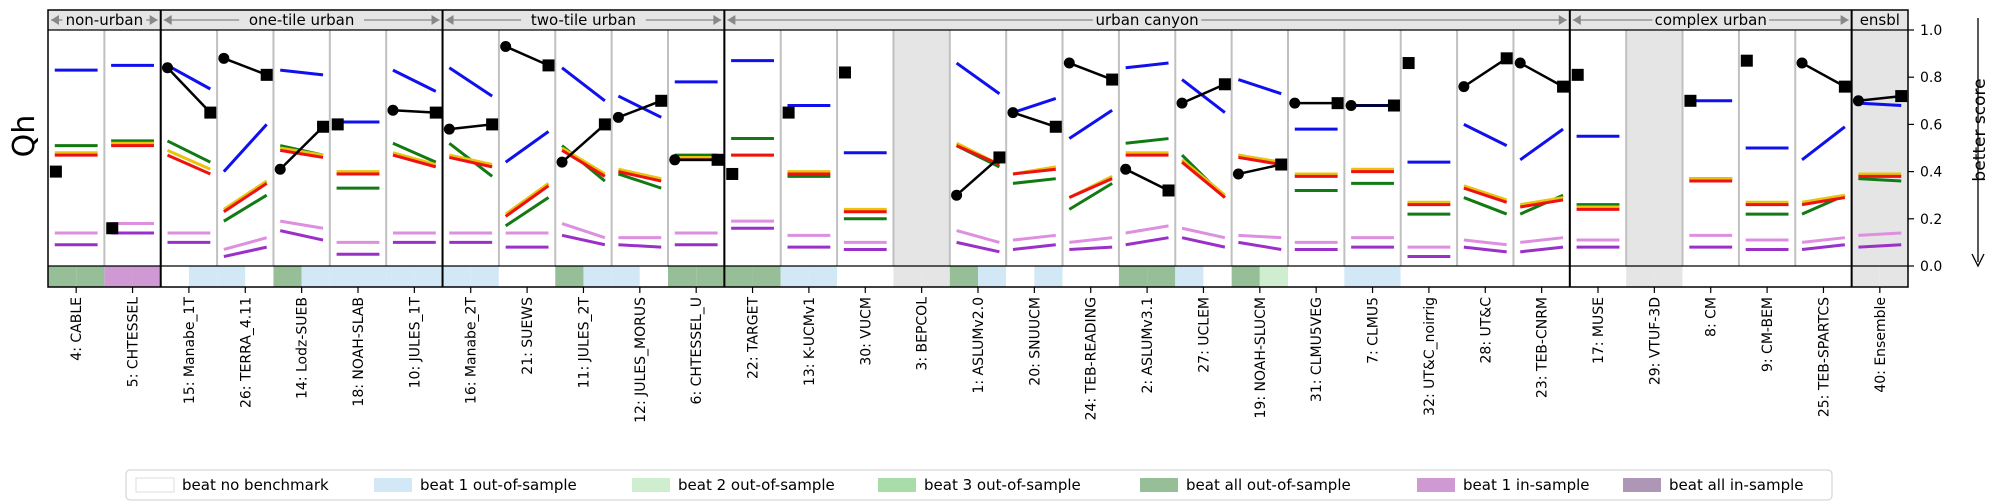 The image size is (2005, 504). I want to click on better-score-label: better score, so click(1980, 129).